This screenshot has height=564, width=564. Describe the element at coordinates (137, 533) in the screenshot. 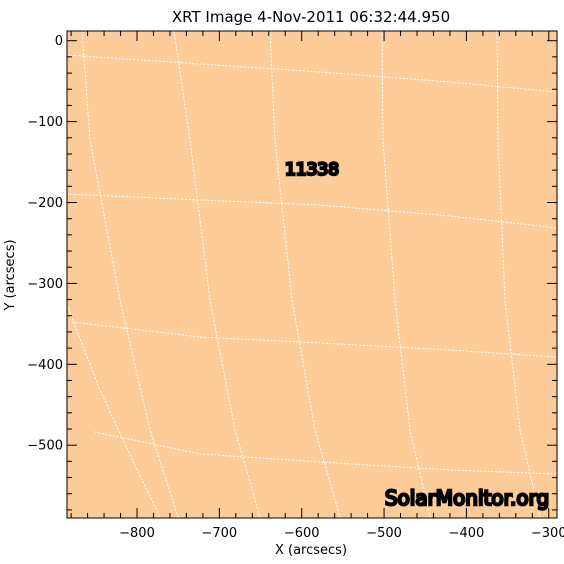

I see `tick-label: −800` at that location.